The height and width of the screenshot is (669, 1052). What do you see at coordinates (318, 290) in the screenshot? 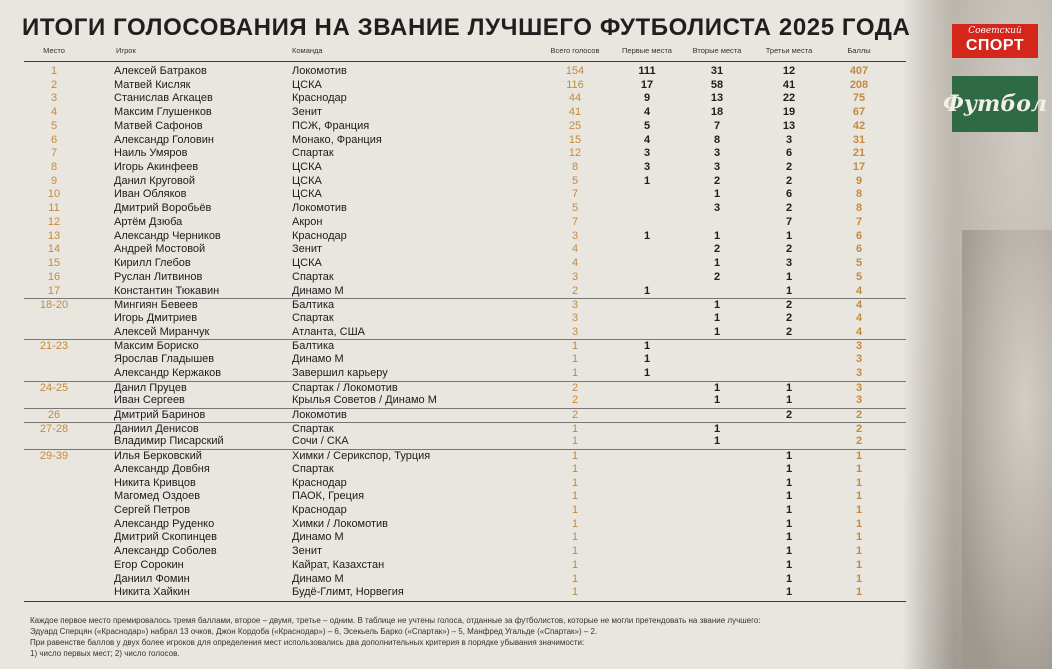
I see `row-team: Динамо М` at bounding box center [318, 290].